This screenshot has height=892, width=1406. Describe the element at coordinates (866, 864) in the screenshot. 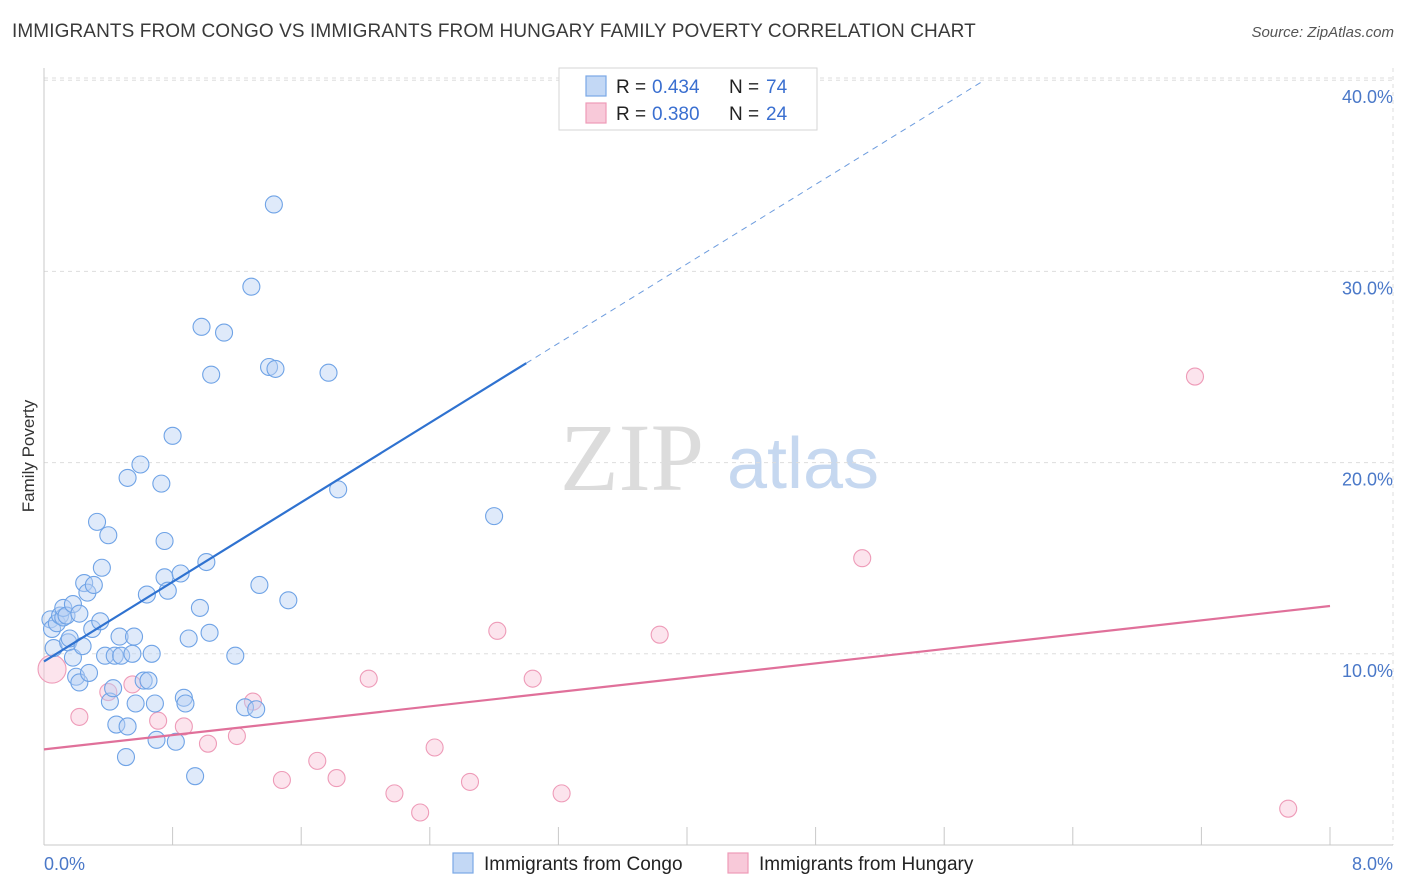

I see `bottom-legend-label-hungary: Immigrants from Hungary` at that location.